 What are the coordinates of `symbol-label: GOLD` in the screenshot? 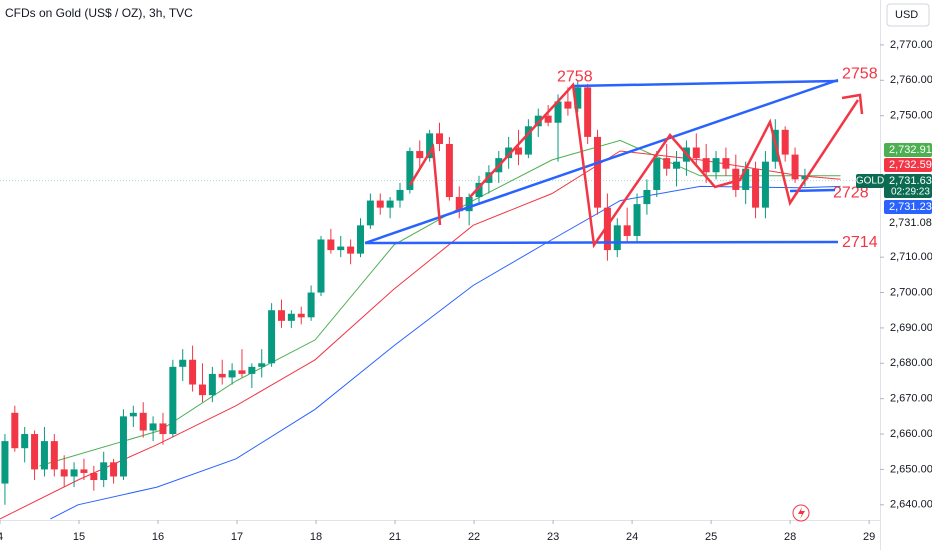 It's located at (870, 181).